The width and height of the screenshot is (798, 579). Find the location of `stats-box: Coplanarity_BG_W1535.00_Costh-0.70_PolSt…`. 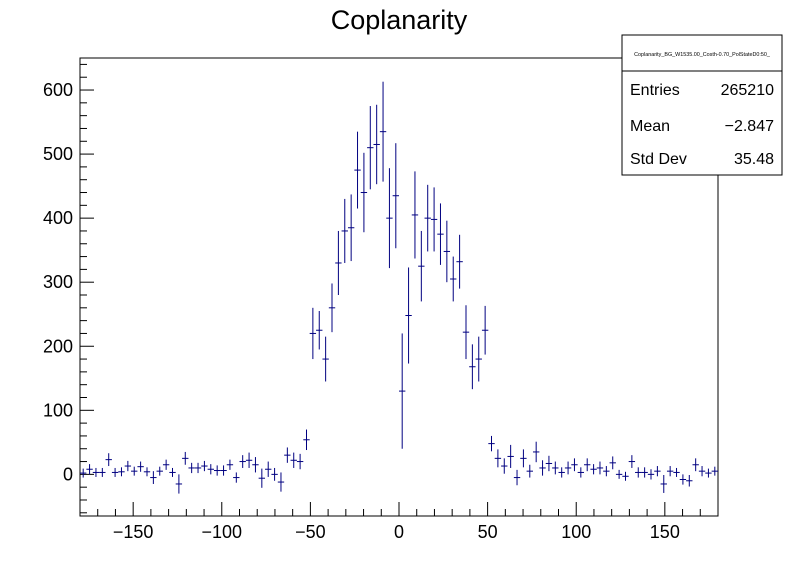

stats-box: Coplanarity_BG_W1535.00_Costh-0.70_PolSt… is located at coordinates (702, 105).